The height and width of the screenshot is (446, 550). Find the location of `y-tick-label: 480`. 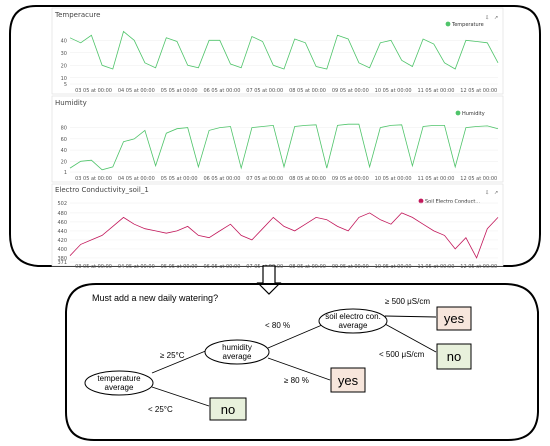

y-tick-label: 480 is located at coordinates (62, 214).